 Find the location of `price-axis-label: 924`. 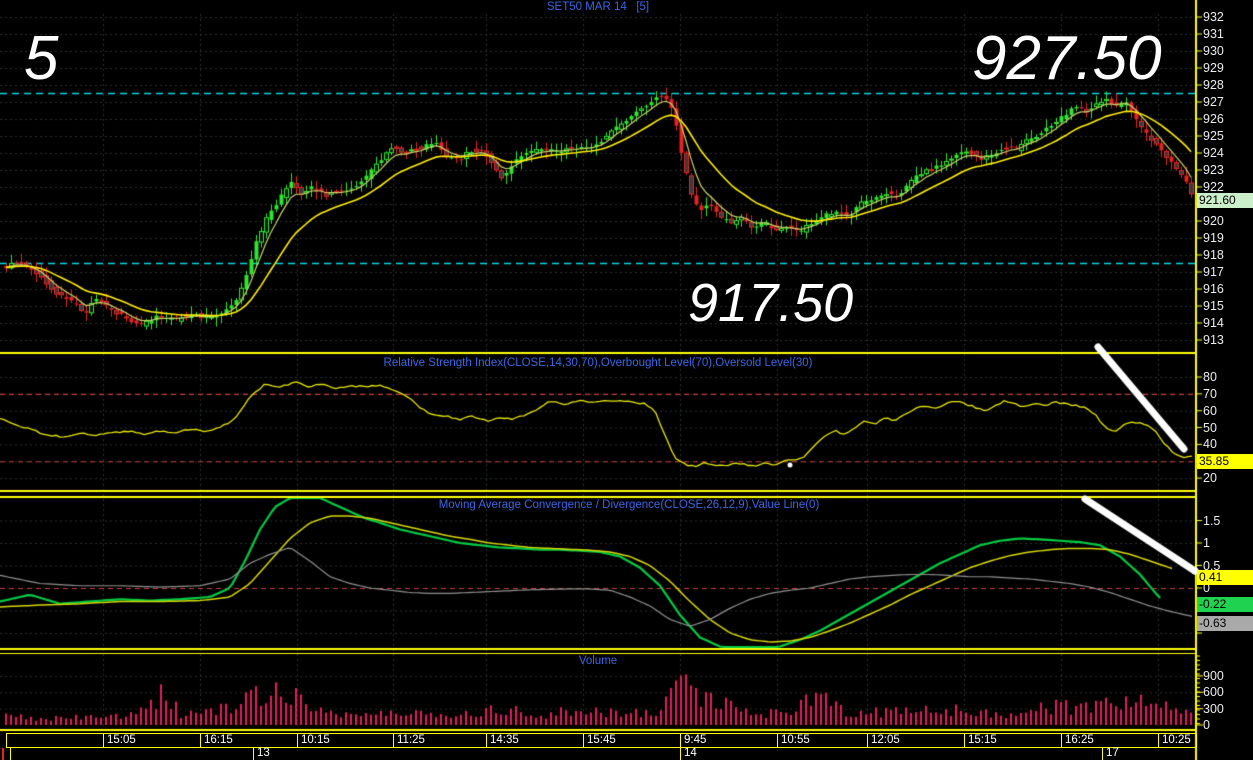

price-axis-label: 924 is located at coordinates (1213, 153).